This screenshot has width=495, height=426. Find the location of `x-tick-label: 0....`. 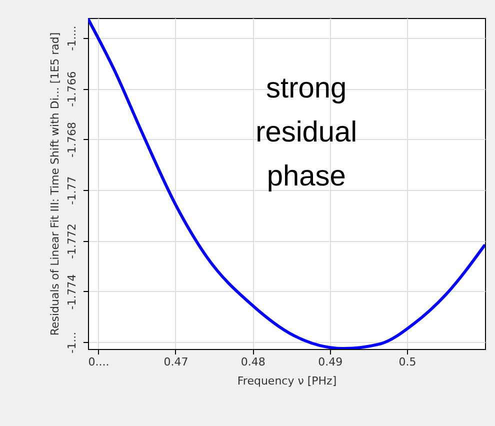

x-tick-label: 0.... is located at coordinates (99, 362).